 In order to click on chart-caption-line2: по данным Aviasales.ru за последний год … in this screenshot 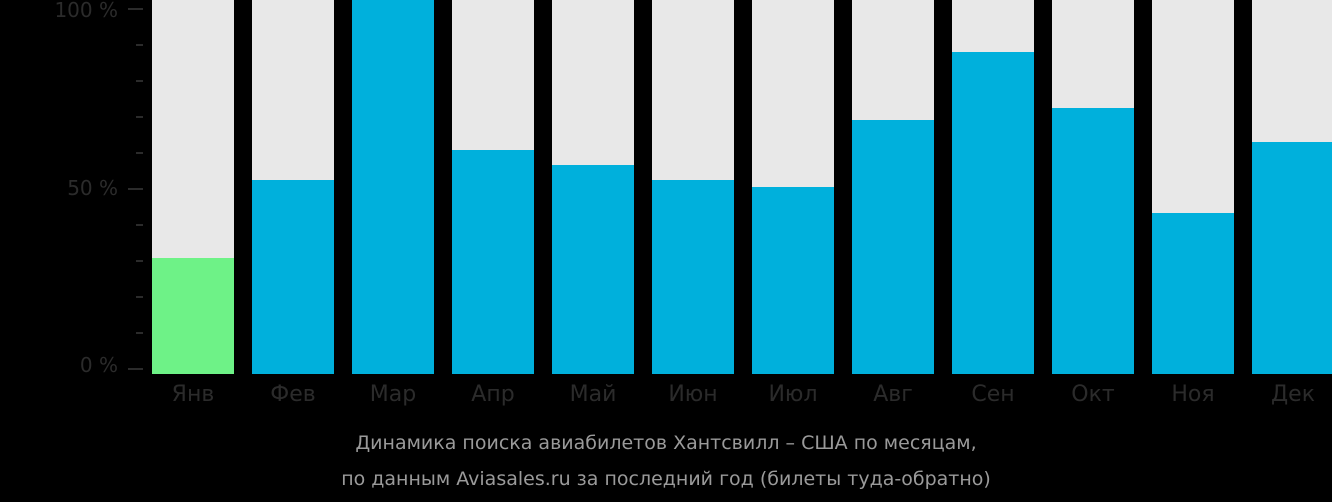, I will do `click(666, 479)`.